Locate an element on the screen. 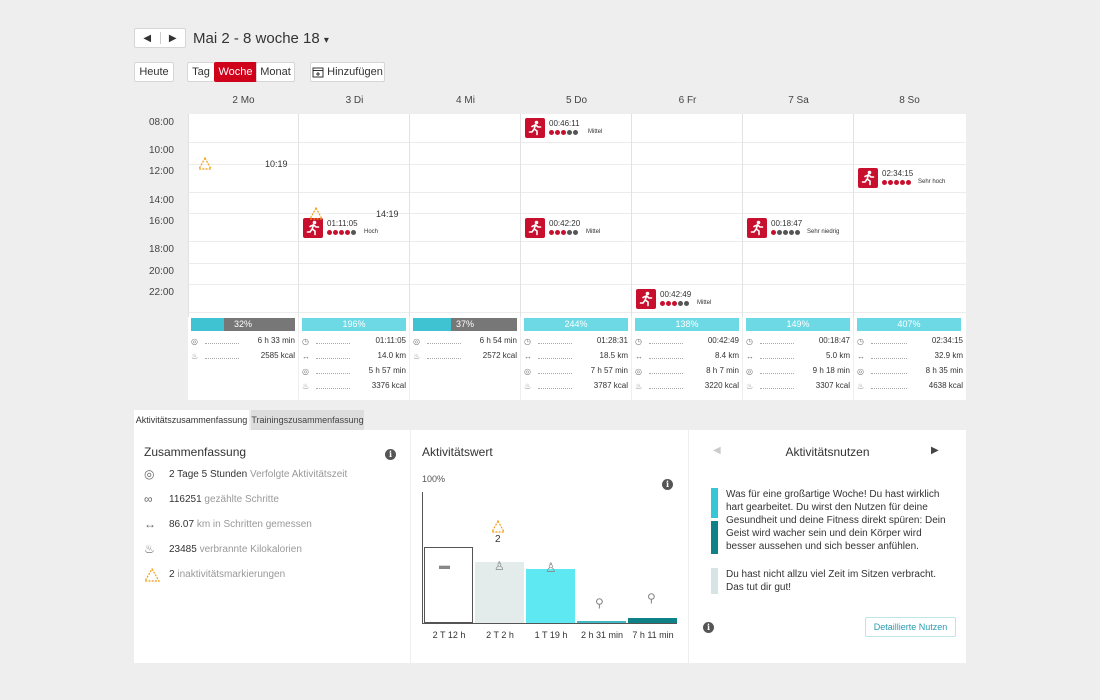  training-event: 02:34:15 Sehr hoch is located at coordinates (910, 179).